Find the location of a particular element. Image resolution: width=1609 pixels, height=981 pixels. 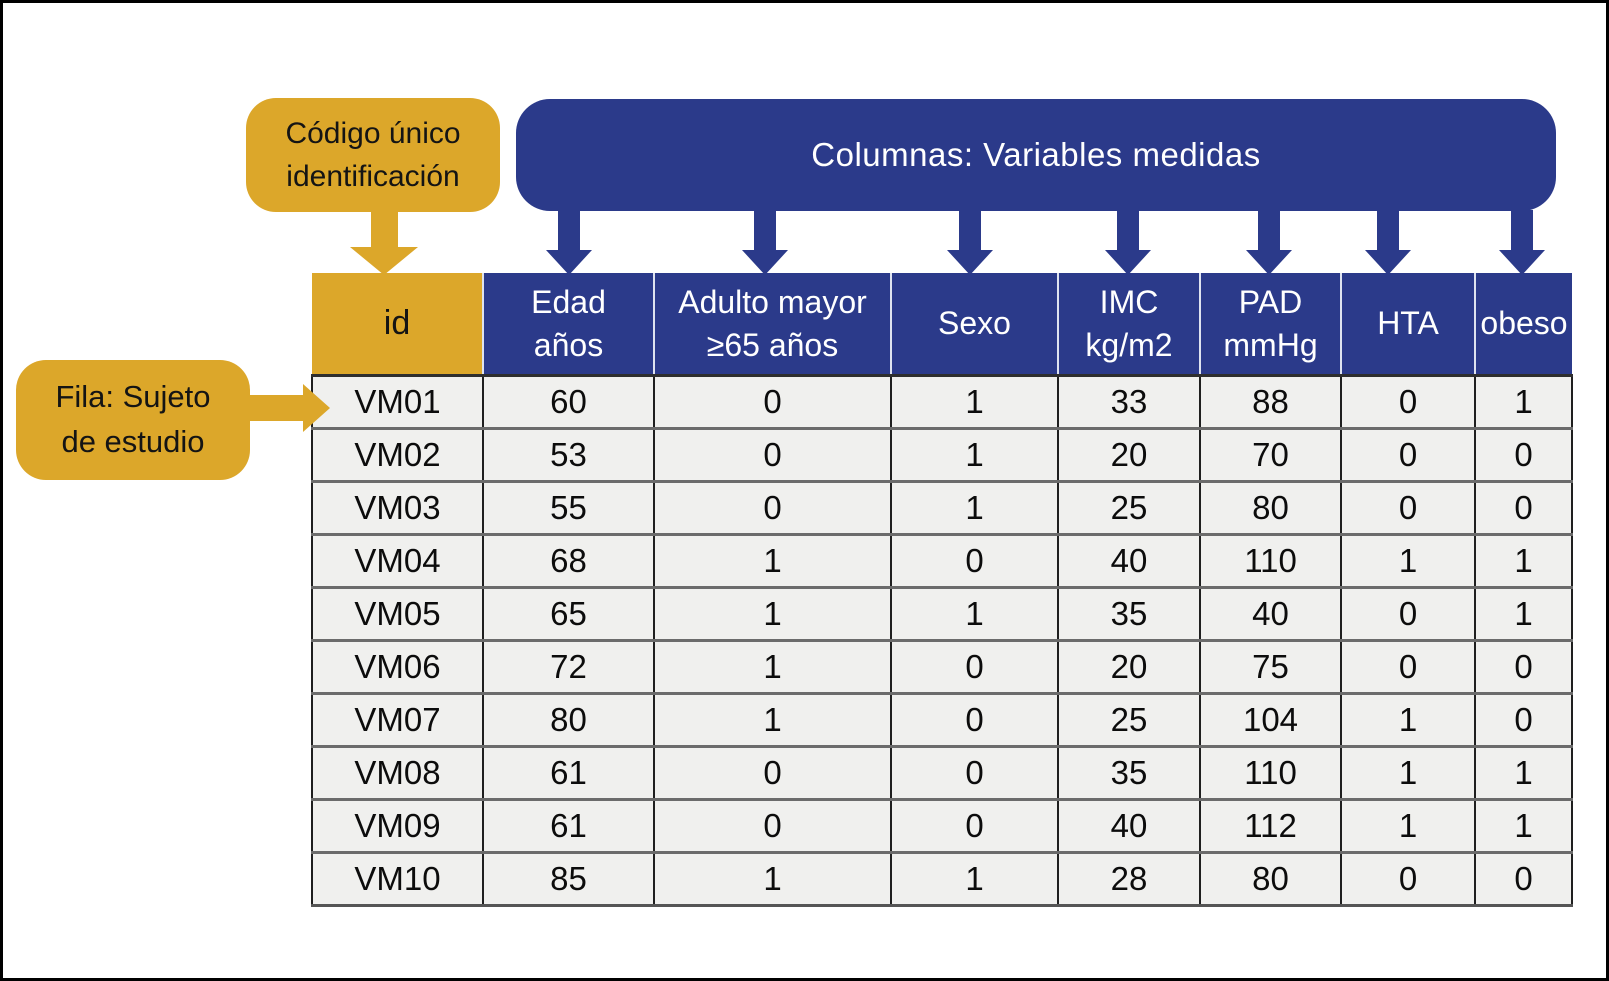

table-row: VM03 55 0 1 25 80 0 0 is located at coordinates (942, 507).